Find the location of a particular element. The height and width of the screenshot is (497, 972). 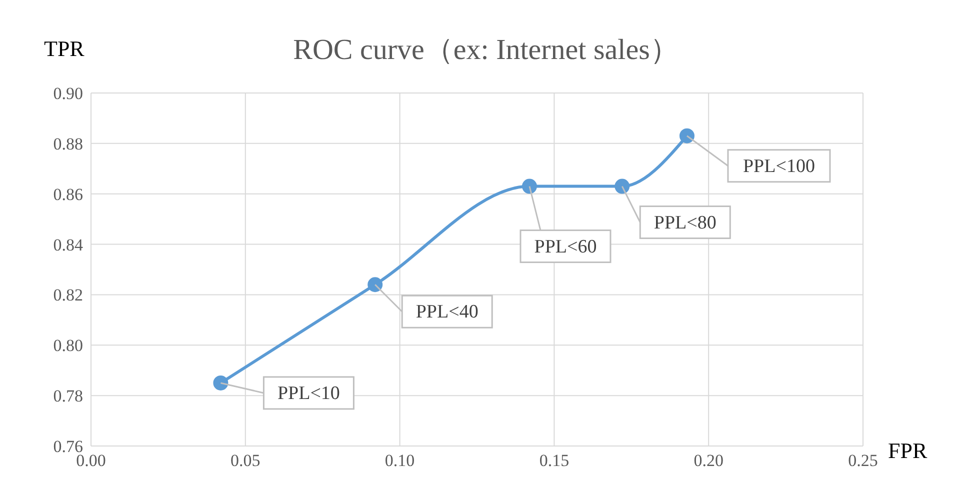

x-axis-title: FPR is located at coordinates (908, 451).